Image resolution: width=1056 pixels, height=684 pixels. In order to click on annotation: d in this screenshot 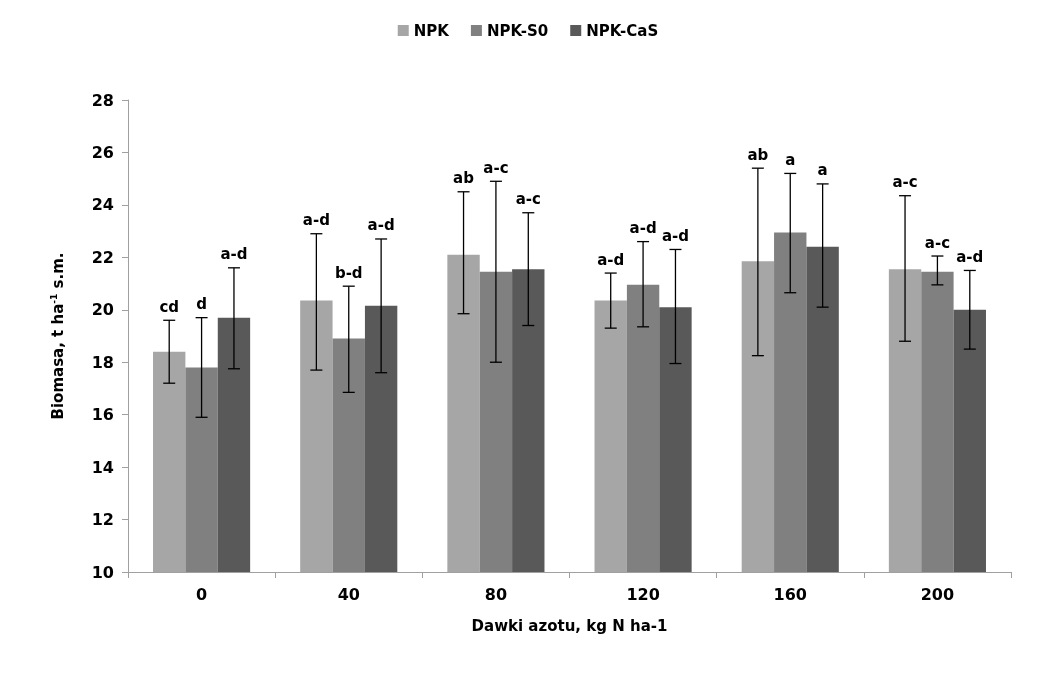, I will do `click(201, 304)`.